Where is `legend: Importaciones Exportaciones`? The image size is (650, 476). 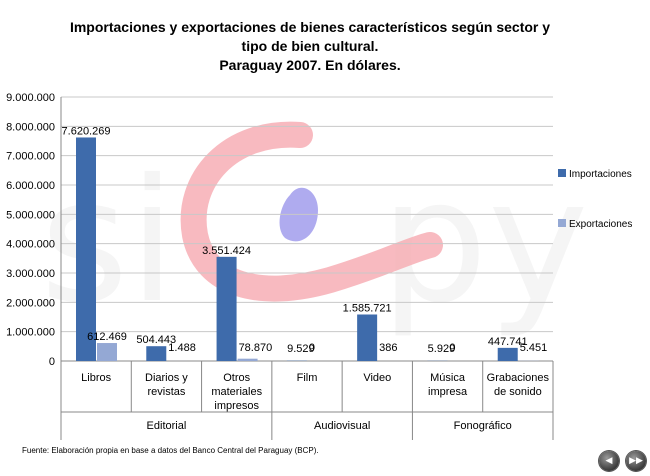
legend: Importaciones Exportaciones is located at coordinates (595, 199).